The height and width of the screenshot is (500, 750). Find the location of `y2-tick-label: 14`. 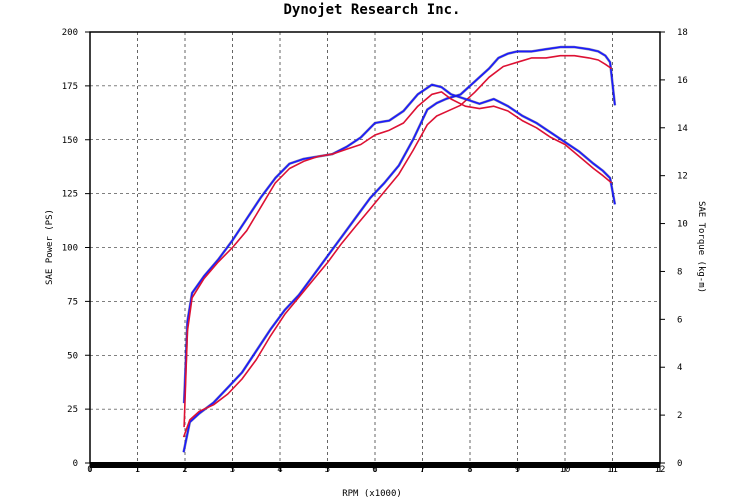

y2-tick-label: 14 is located at coordinates (682, 129).